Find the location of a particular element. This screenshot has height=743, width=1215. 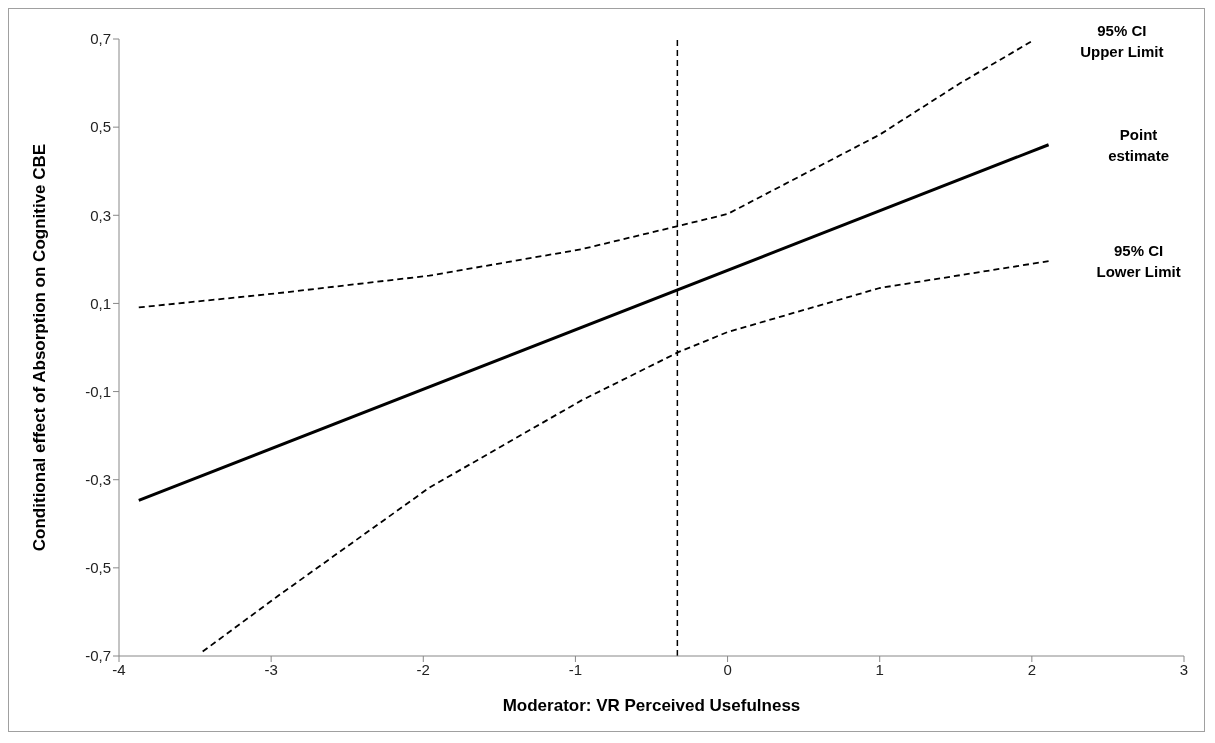

y-axis-title: Conditional effect of Absorption on Cognitive CBE is located at coordinates (40, 347).